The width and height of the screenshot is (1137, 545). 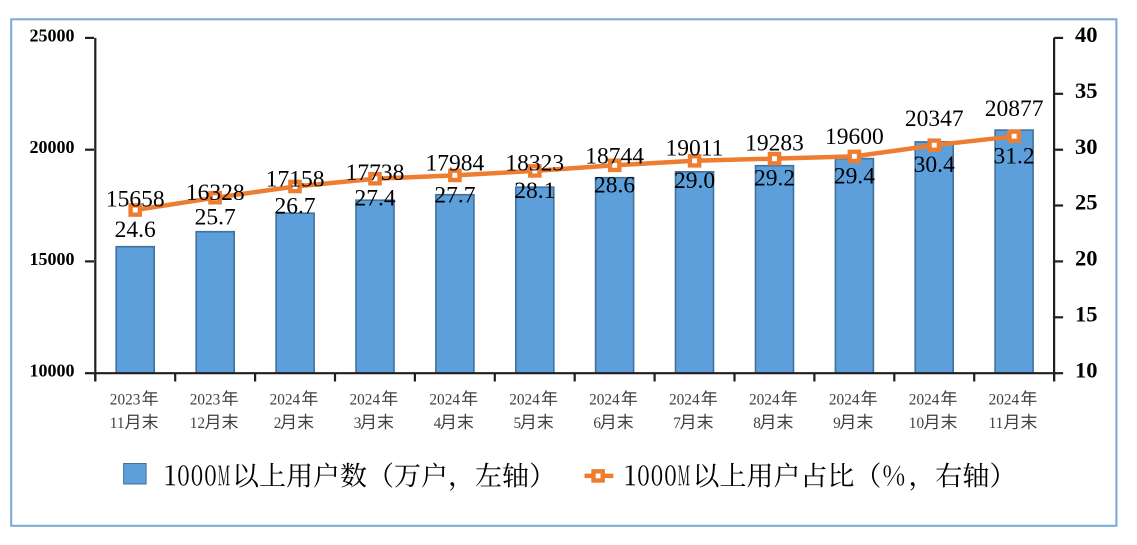 I want to click on svg-text: 9, so click(x=837, y=423).